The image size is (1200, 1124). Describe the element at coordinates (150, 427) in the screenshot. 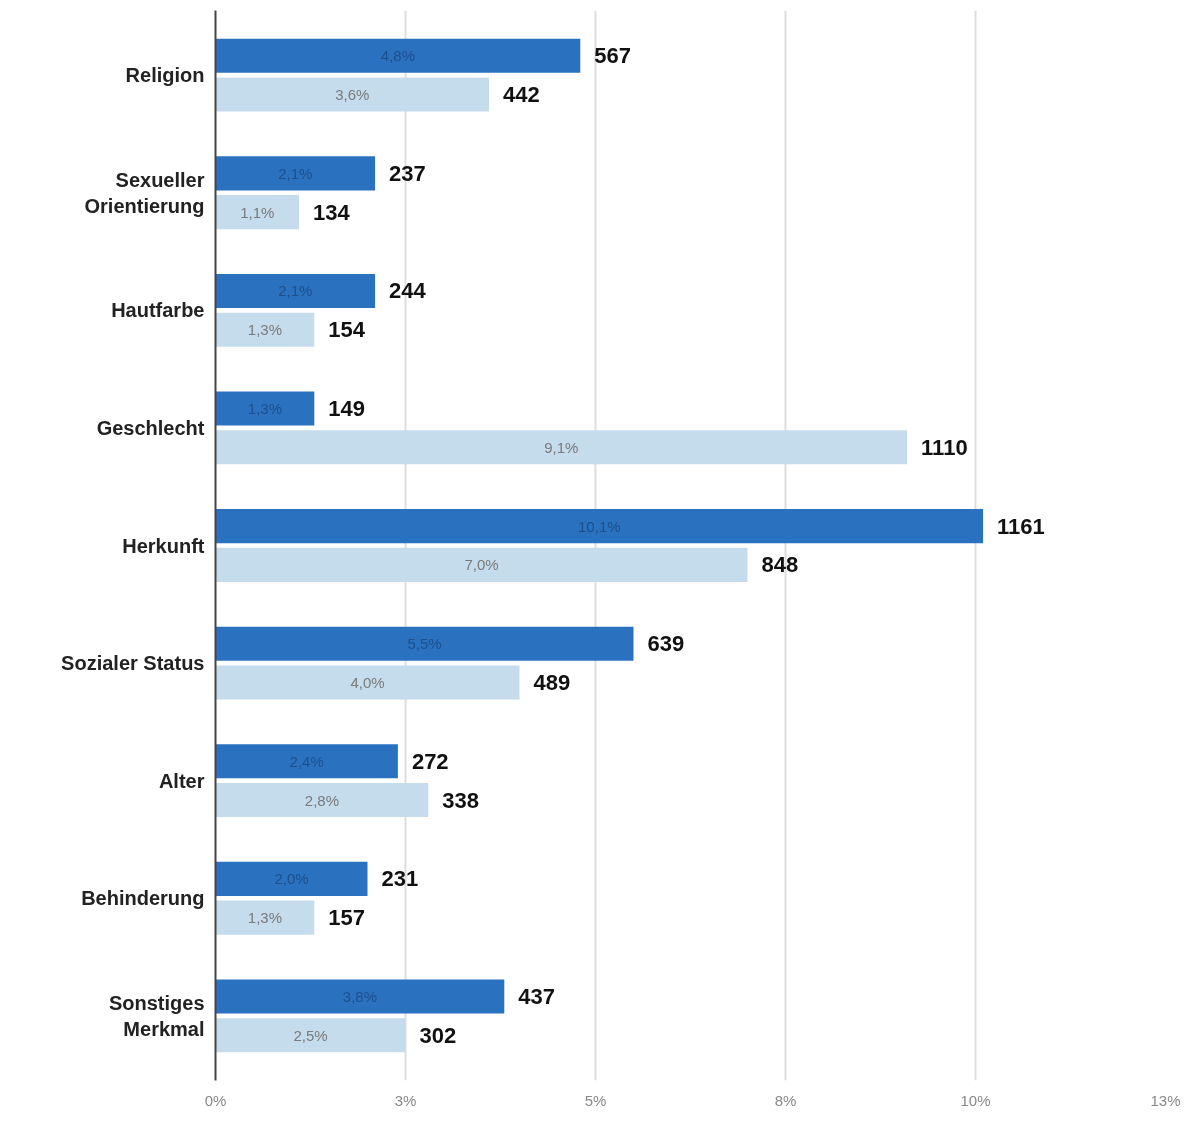

I see `y-tick-label: Geschlecht` at that location.